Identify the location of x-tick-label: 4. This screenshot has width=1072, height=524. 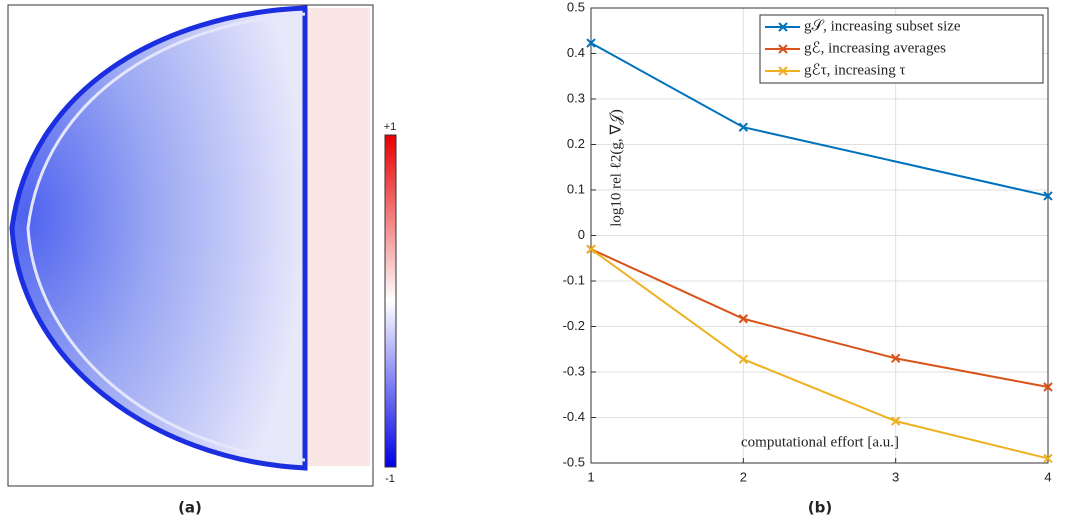
(1047, 476).